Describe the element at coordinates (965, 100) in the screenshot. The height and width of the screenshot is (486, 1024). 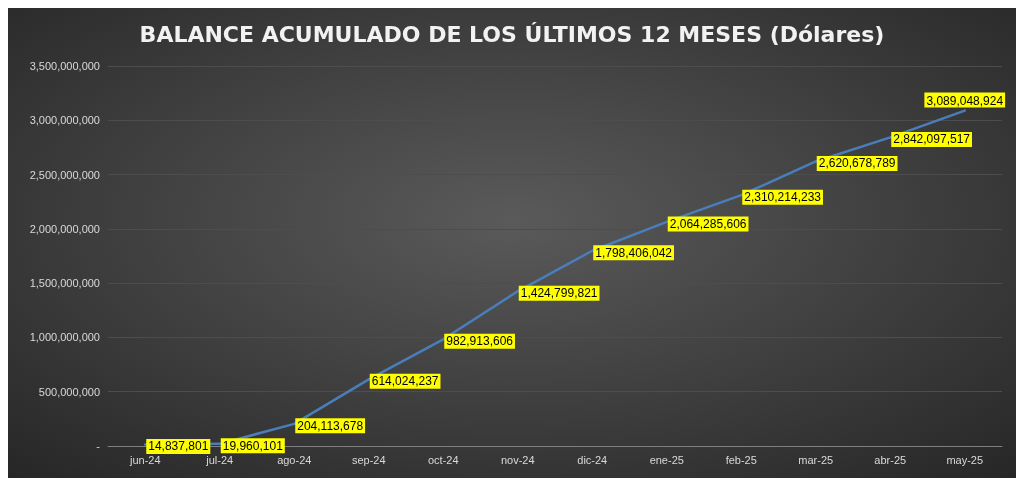
I see `data-label: 3,089,048,924` at that location.